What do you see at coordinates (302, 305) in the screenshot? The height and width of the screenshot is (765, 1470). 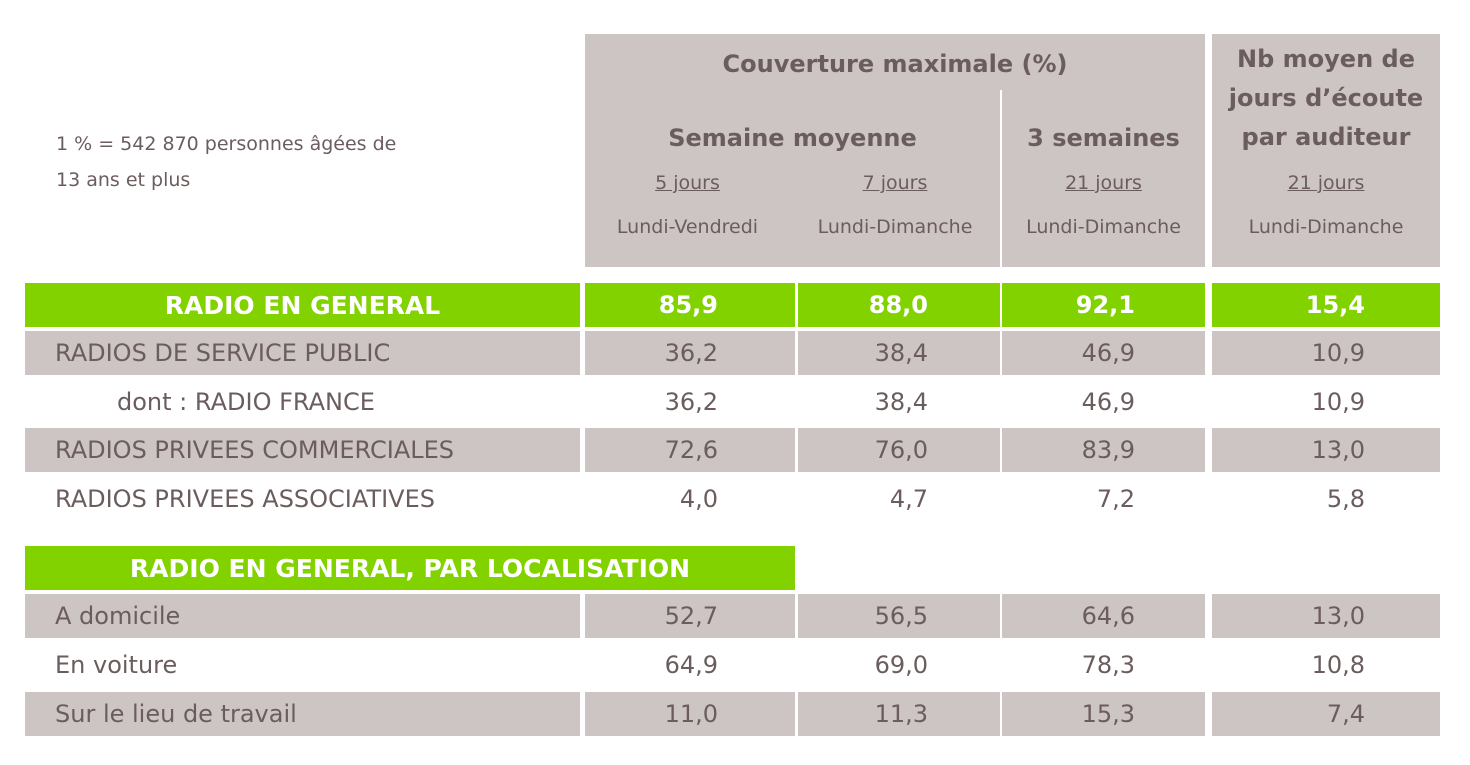 I see `row-label: RADIO EN GENERAL` at bounding box center [302, 305].